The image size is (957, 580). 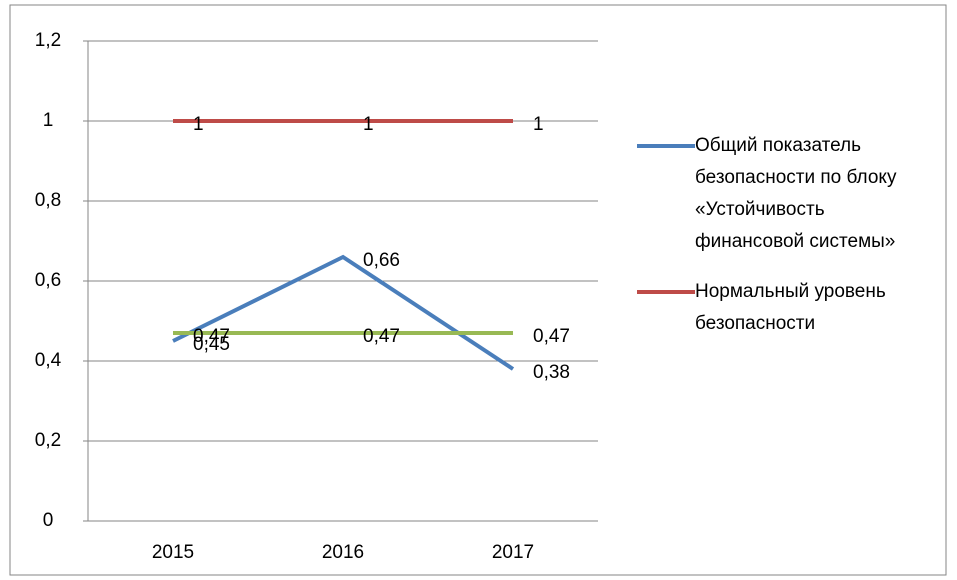 I want to click on y-tick-label: 1, so click(x=48, y=120).